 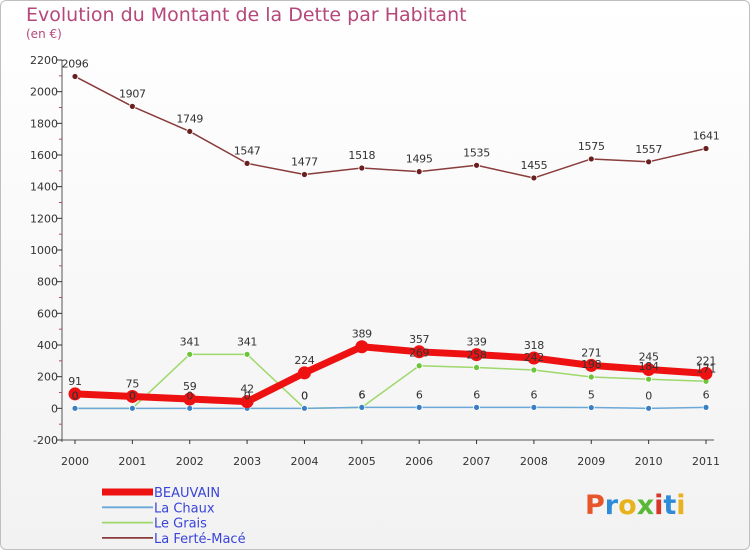 What do you see at coordinates (180, 524) in the screenshot?
I see `legend-label: Le Grais` at bounding box center [180, 524].